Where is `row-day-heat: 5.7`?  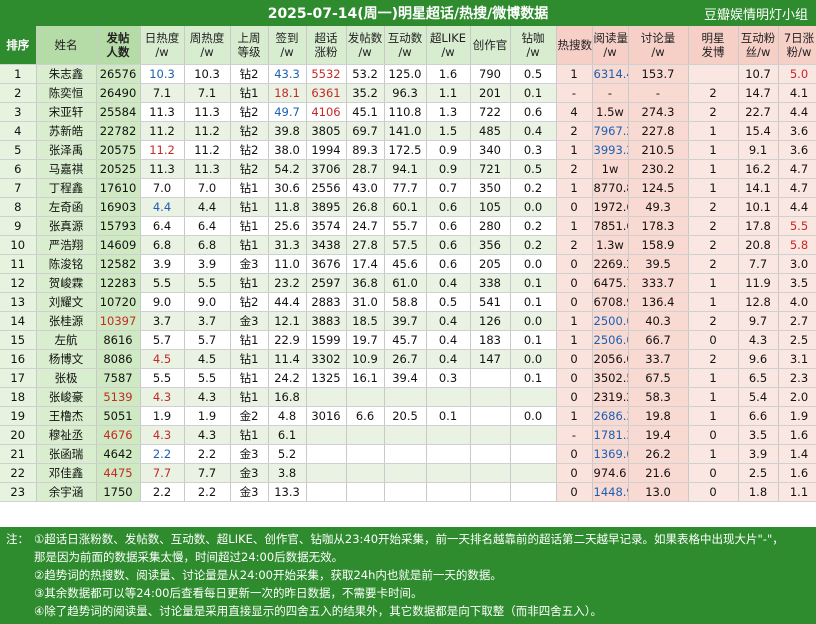
row-day-heat: 5.7 is located at coordinates (162, 340).